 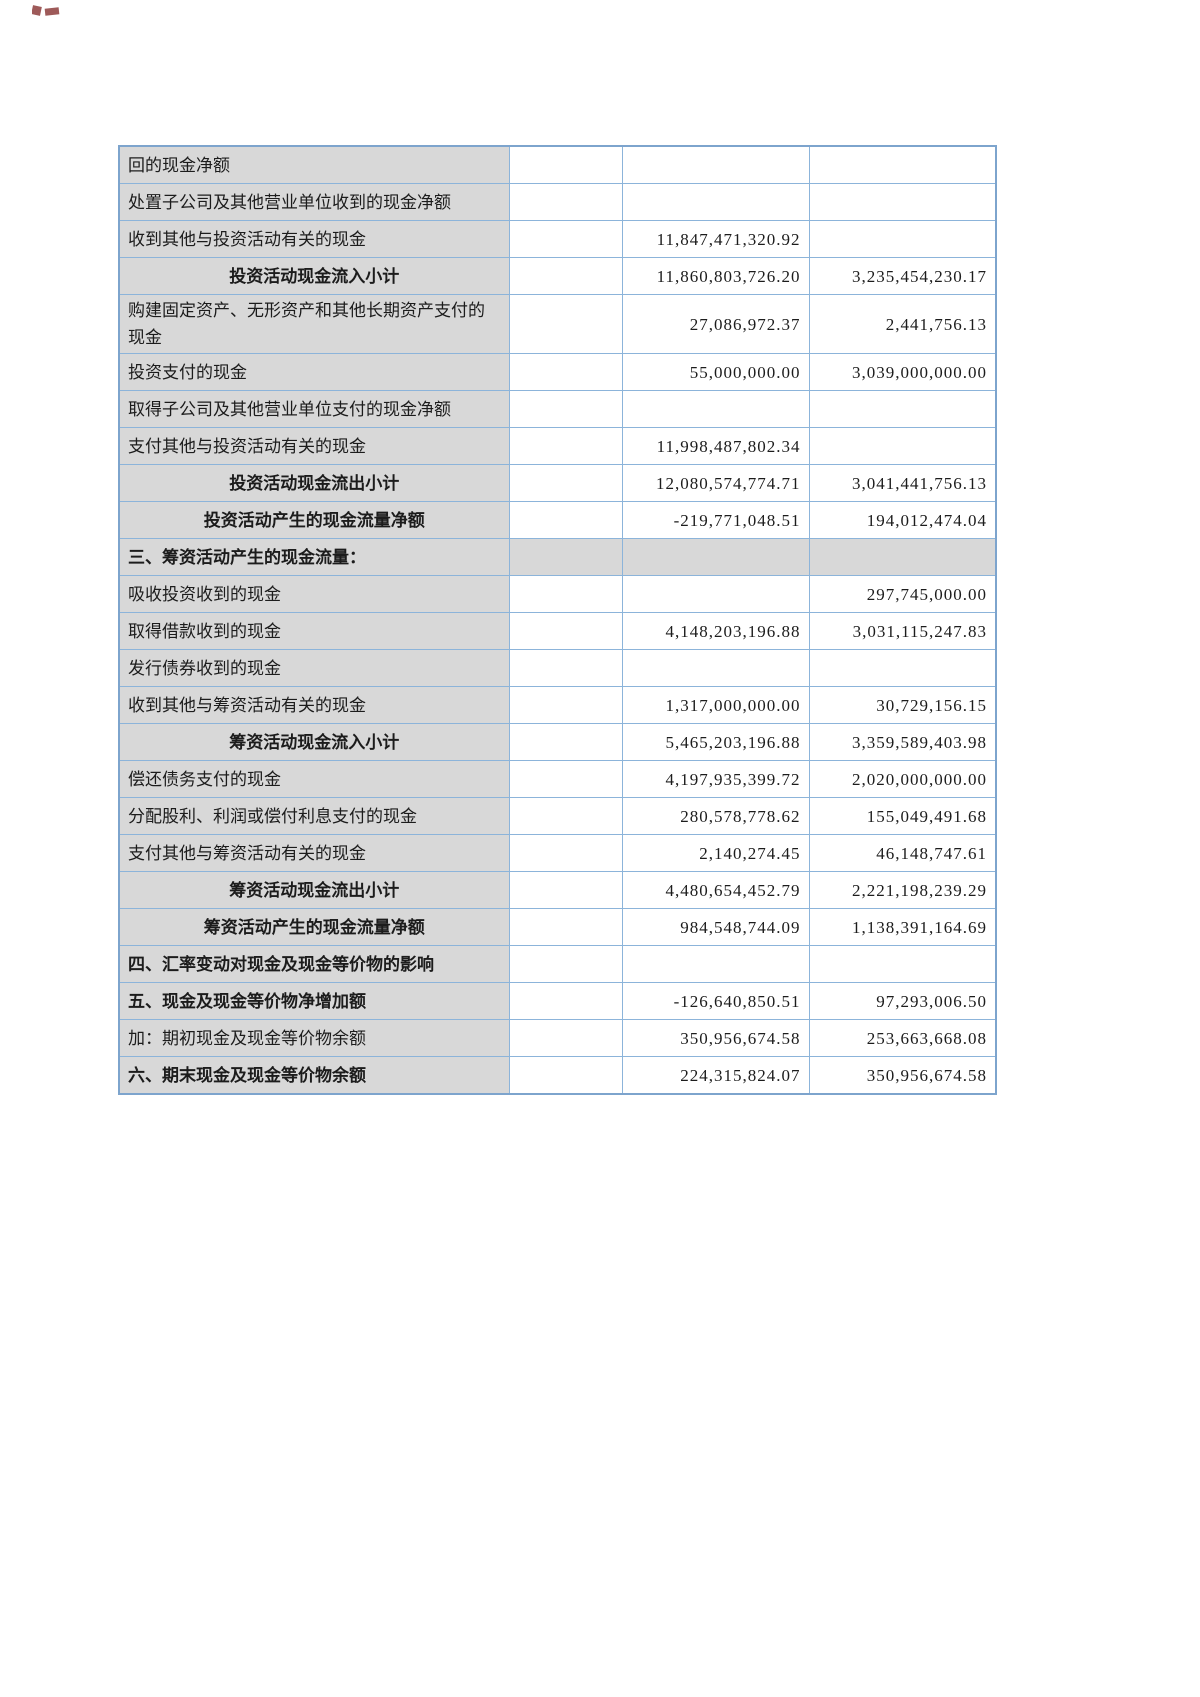 I want to click on row-label-cell: 吸收投资收到的现金, so click(x=314, y=594).